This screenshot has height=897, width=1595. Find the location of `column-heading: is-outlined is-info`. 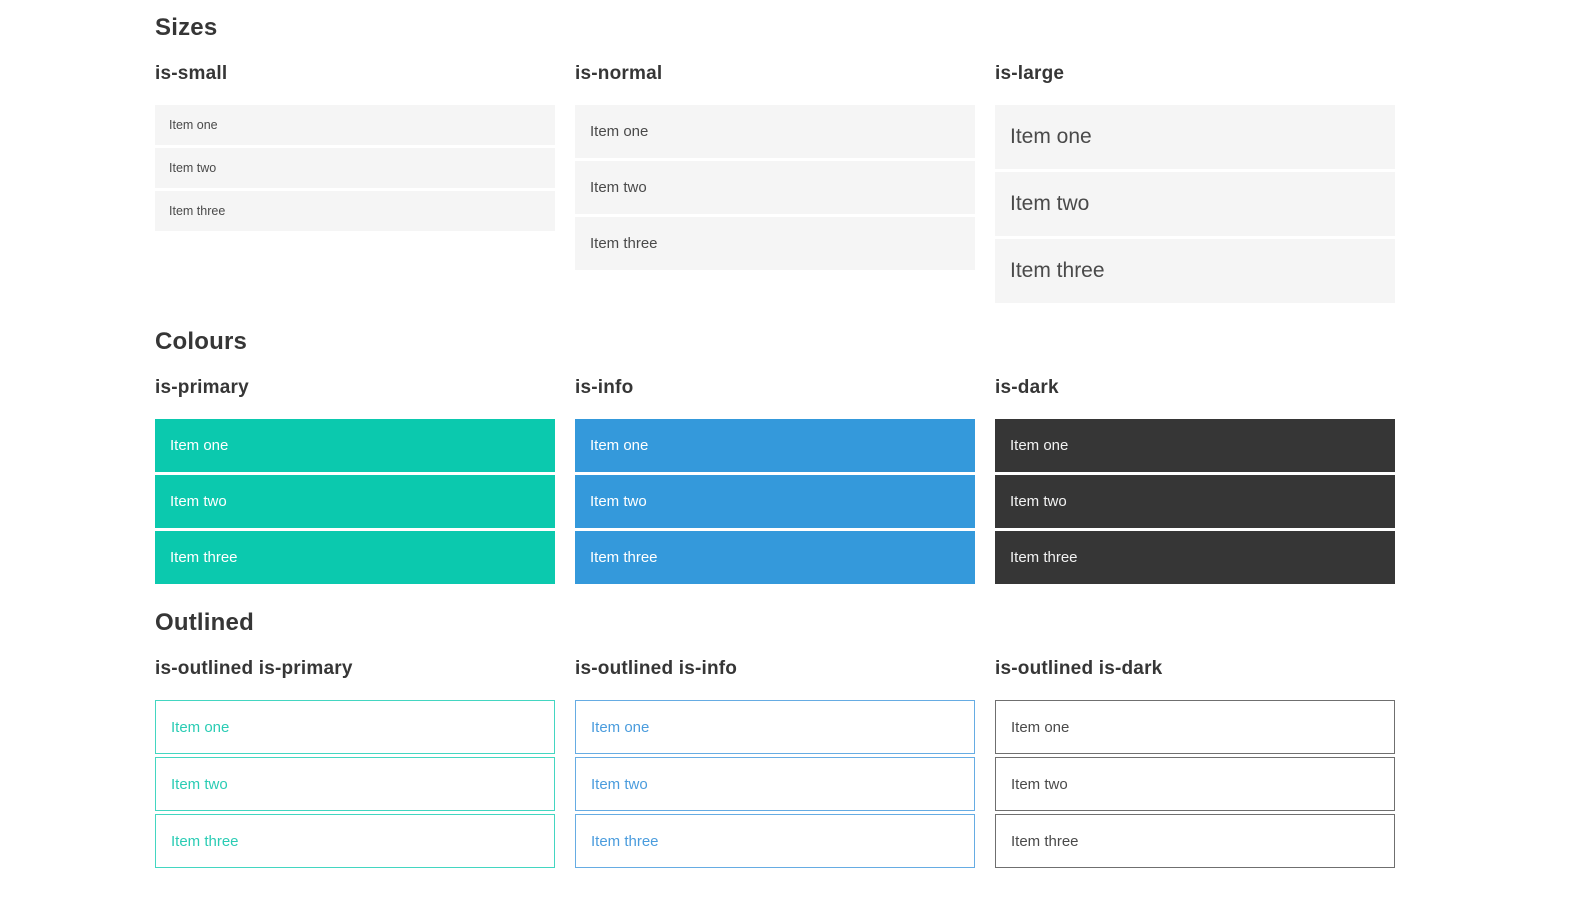

column-heading: is-outlined is-info is located at coordinates (656, 668).